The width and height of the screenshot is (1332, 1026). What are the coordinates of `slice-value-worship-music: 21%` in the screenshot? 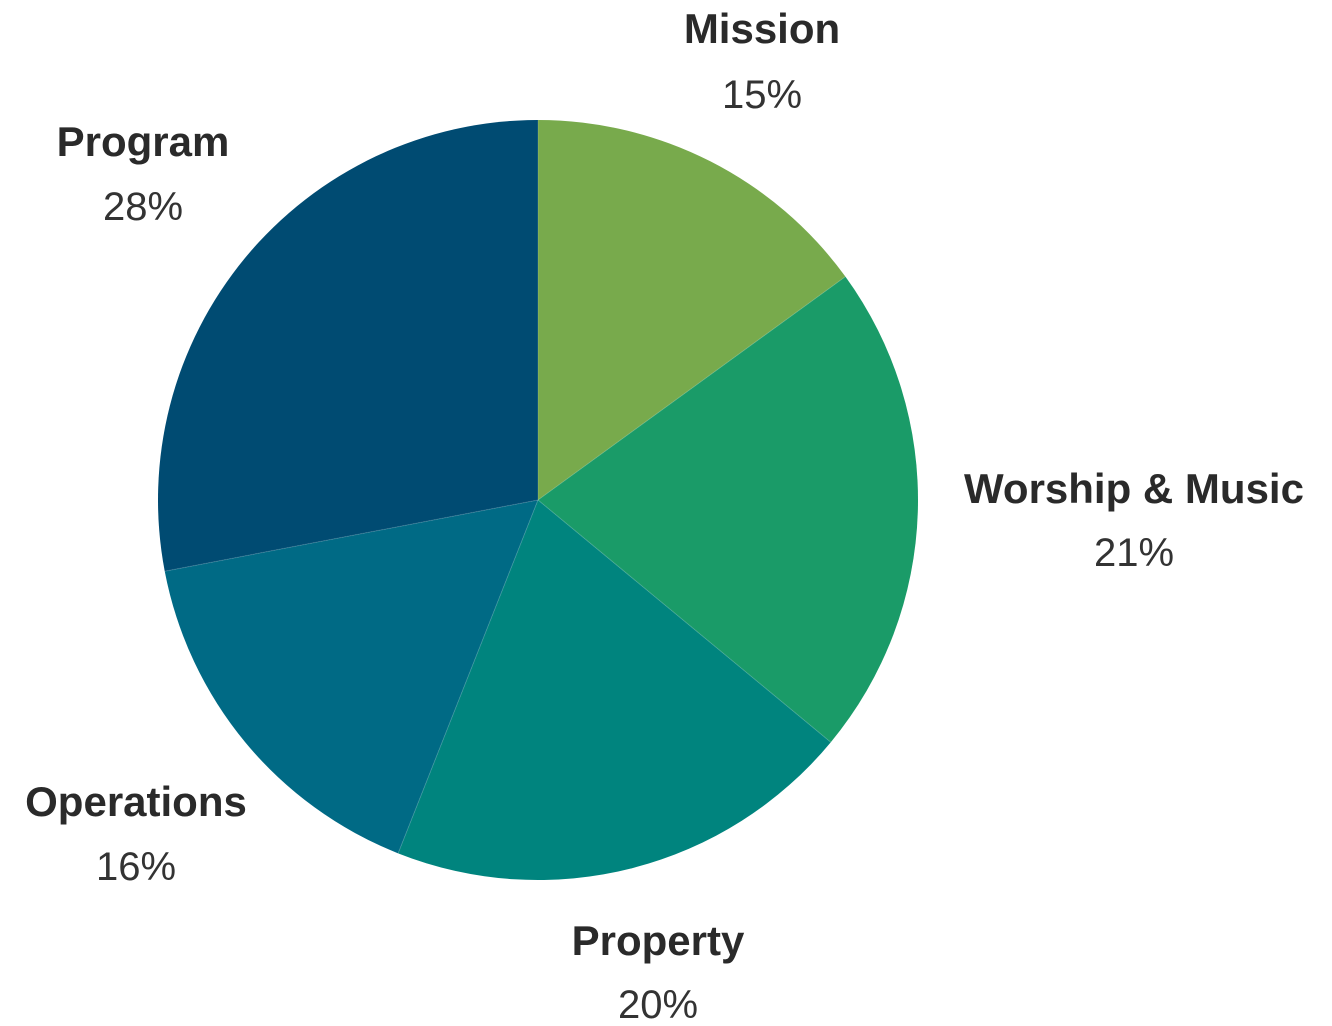 It's located at (1134, 553).